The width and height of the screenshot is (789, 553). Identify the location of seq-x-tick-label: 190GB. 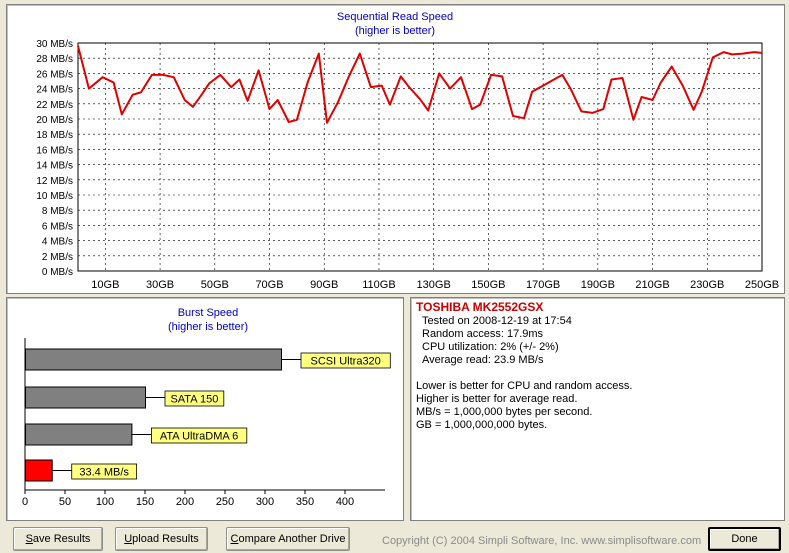
(598, 285).